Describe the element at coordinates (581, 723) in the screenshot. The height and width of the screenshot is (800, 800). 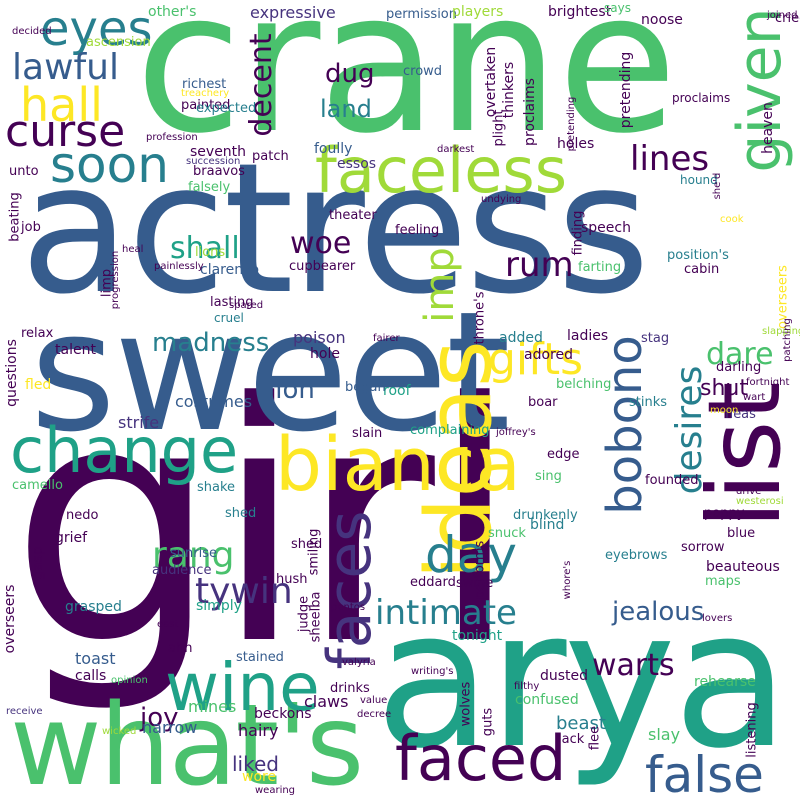
I see `word-beast: beast` at that location.